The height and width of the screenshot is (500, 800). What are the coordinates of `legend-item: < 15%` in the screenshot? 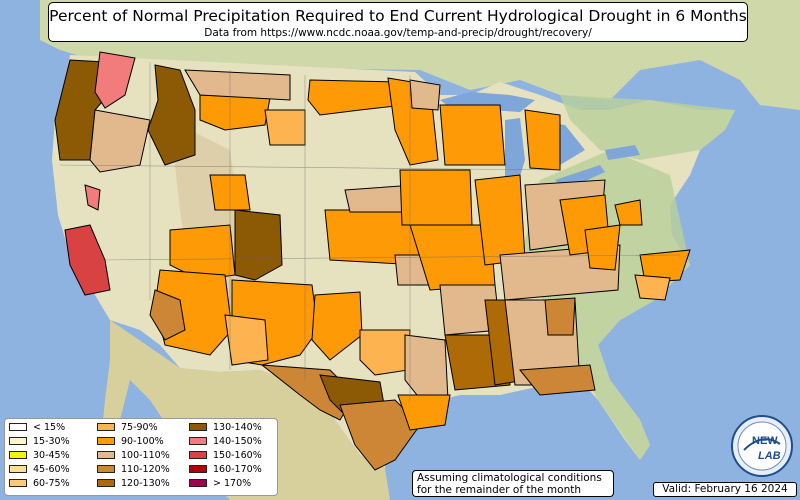 It's located at (37, 428).